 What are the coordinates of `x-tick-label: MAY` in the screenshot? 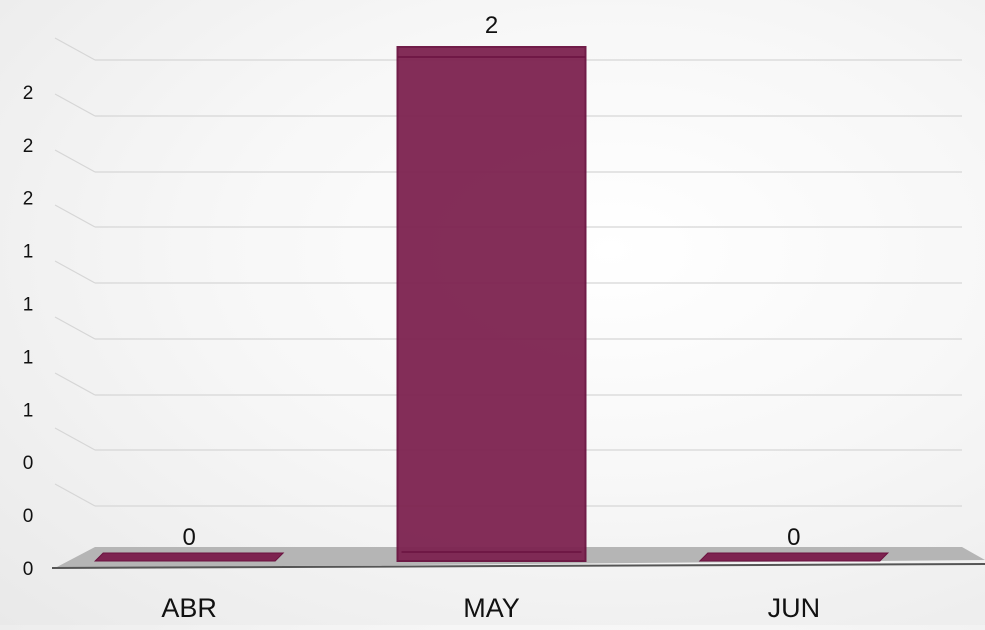 It's located at (491, 608).